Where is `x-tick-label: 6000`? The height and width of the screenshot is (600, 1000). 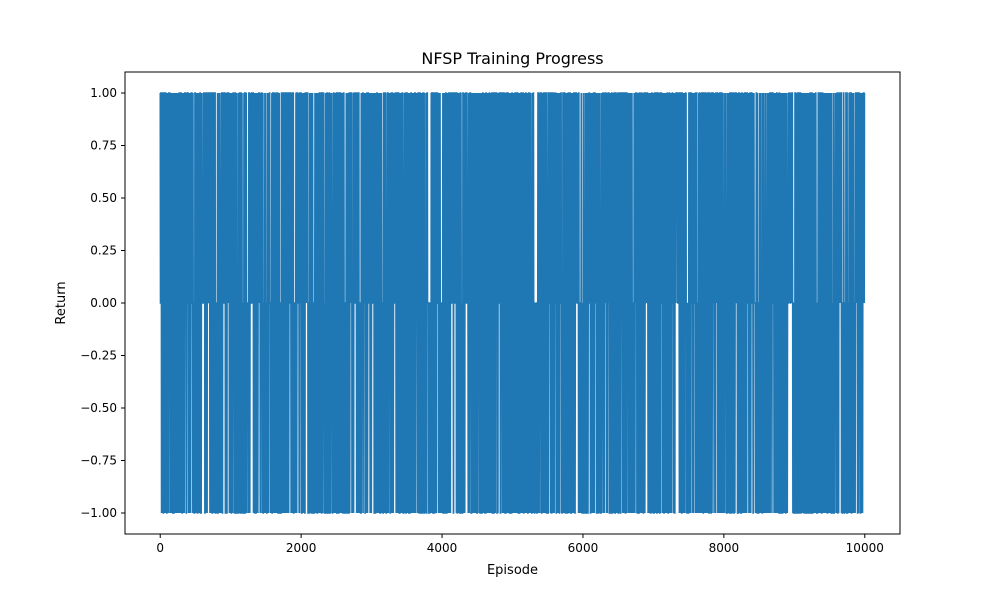 x-tick-label: 6000 is located at coordinates (583, 548).